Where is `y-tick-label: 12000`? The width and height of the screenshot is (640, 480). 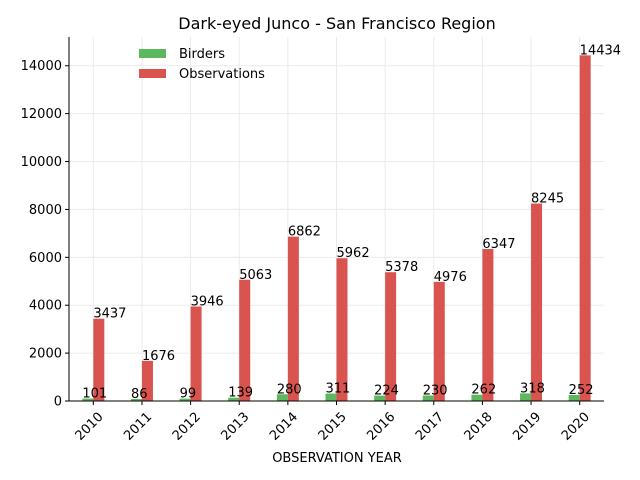
y-tick-label: 12000 is located at coordinates (41, 114).